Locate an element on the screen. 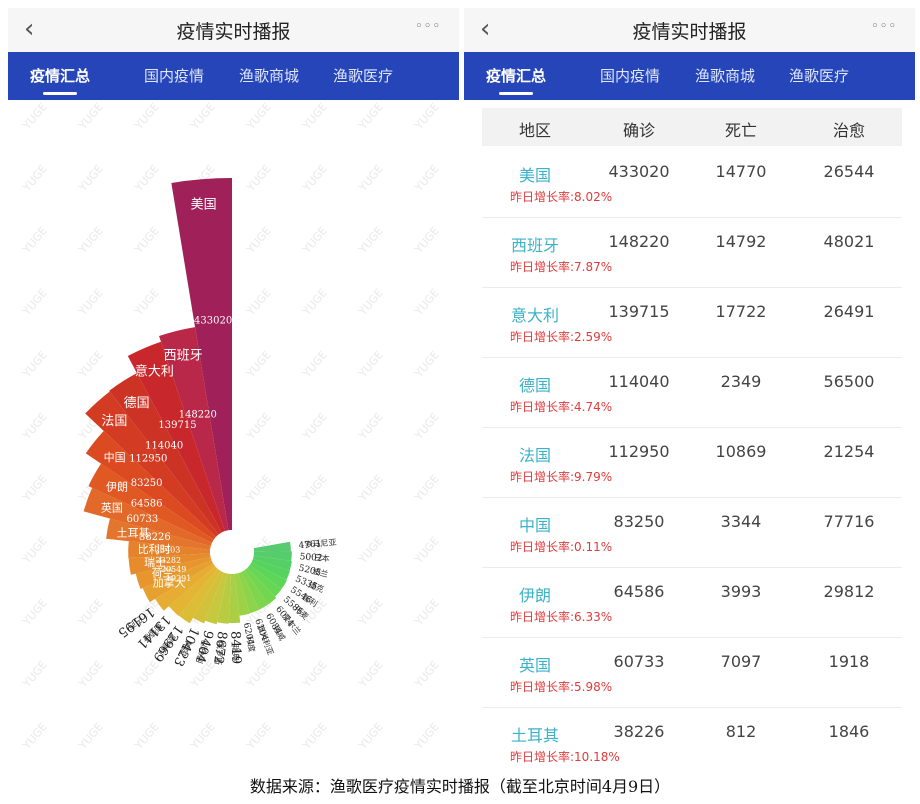  table-row: 英国 60733 7097 1918 昨日增长率:5.98% is located at coordinates (692, 673).